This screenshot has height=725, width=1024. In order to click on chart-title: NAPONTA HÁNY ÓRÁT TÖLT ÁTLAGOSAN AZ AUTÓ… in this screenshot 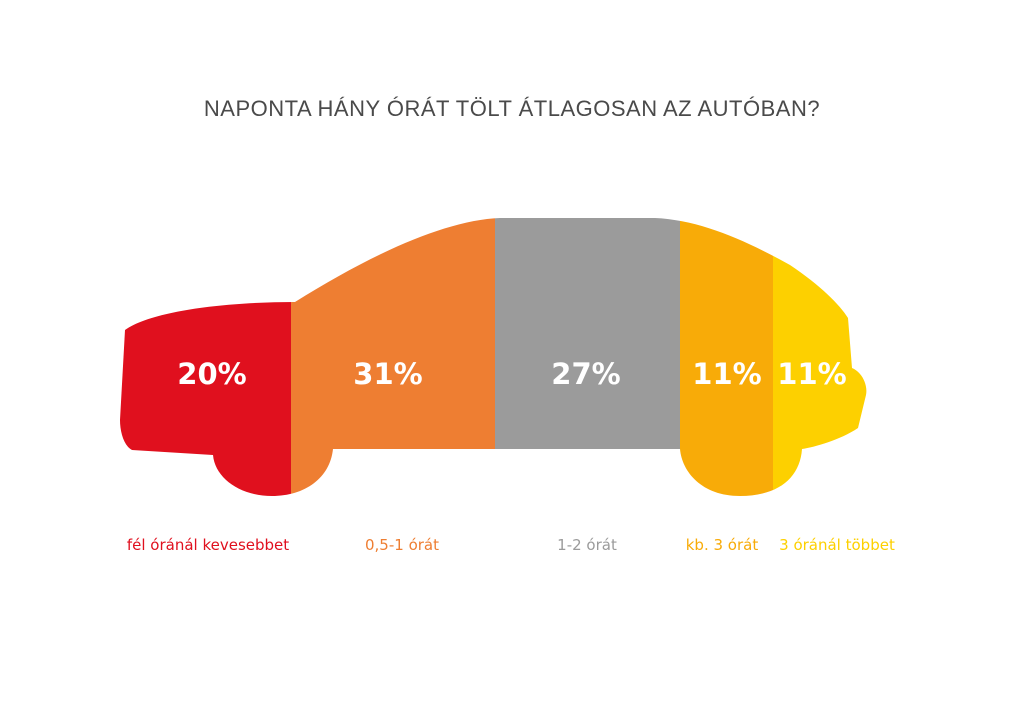, I will do `click(512, 108)`.